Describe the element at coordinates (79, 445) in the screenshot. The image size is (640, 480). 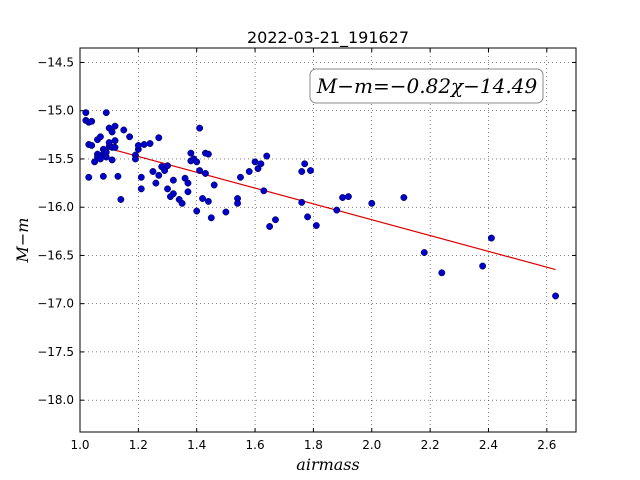
I see `x-tick-label: 1.0` at that location.